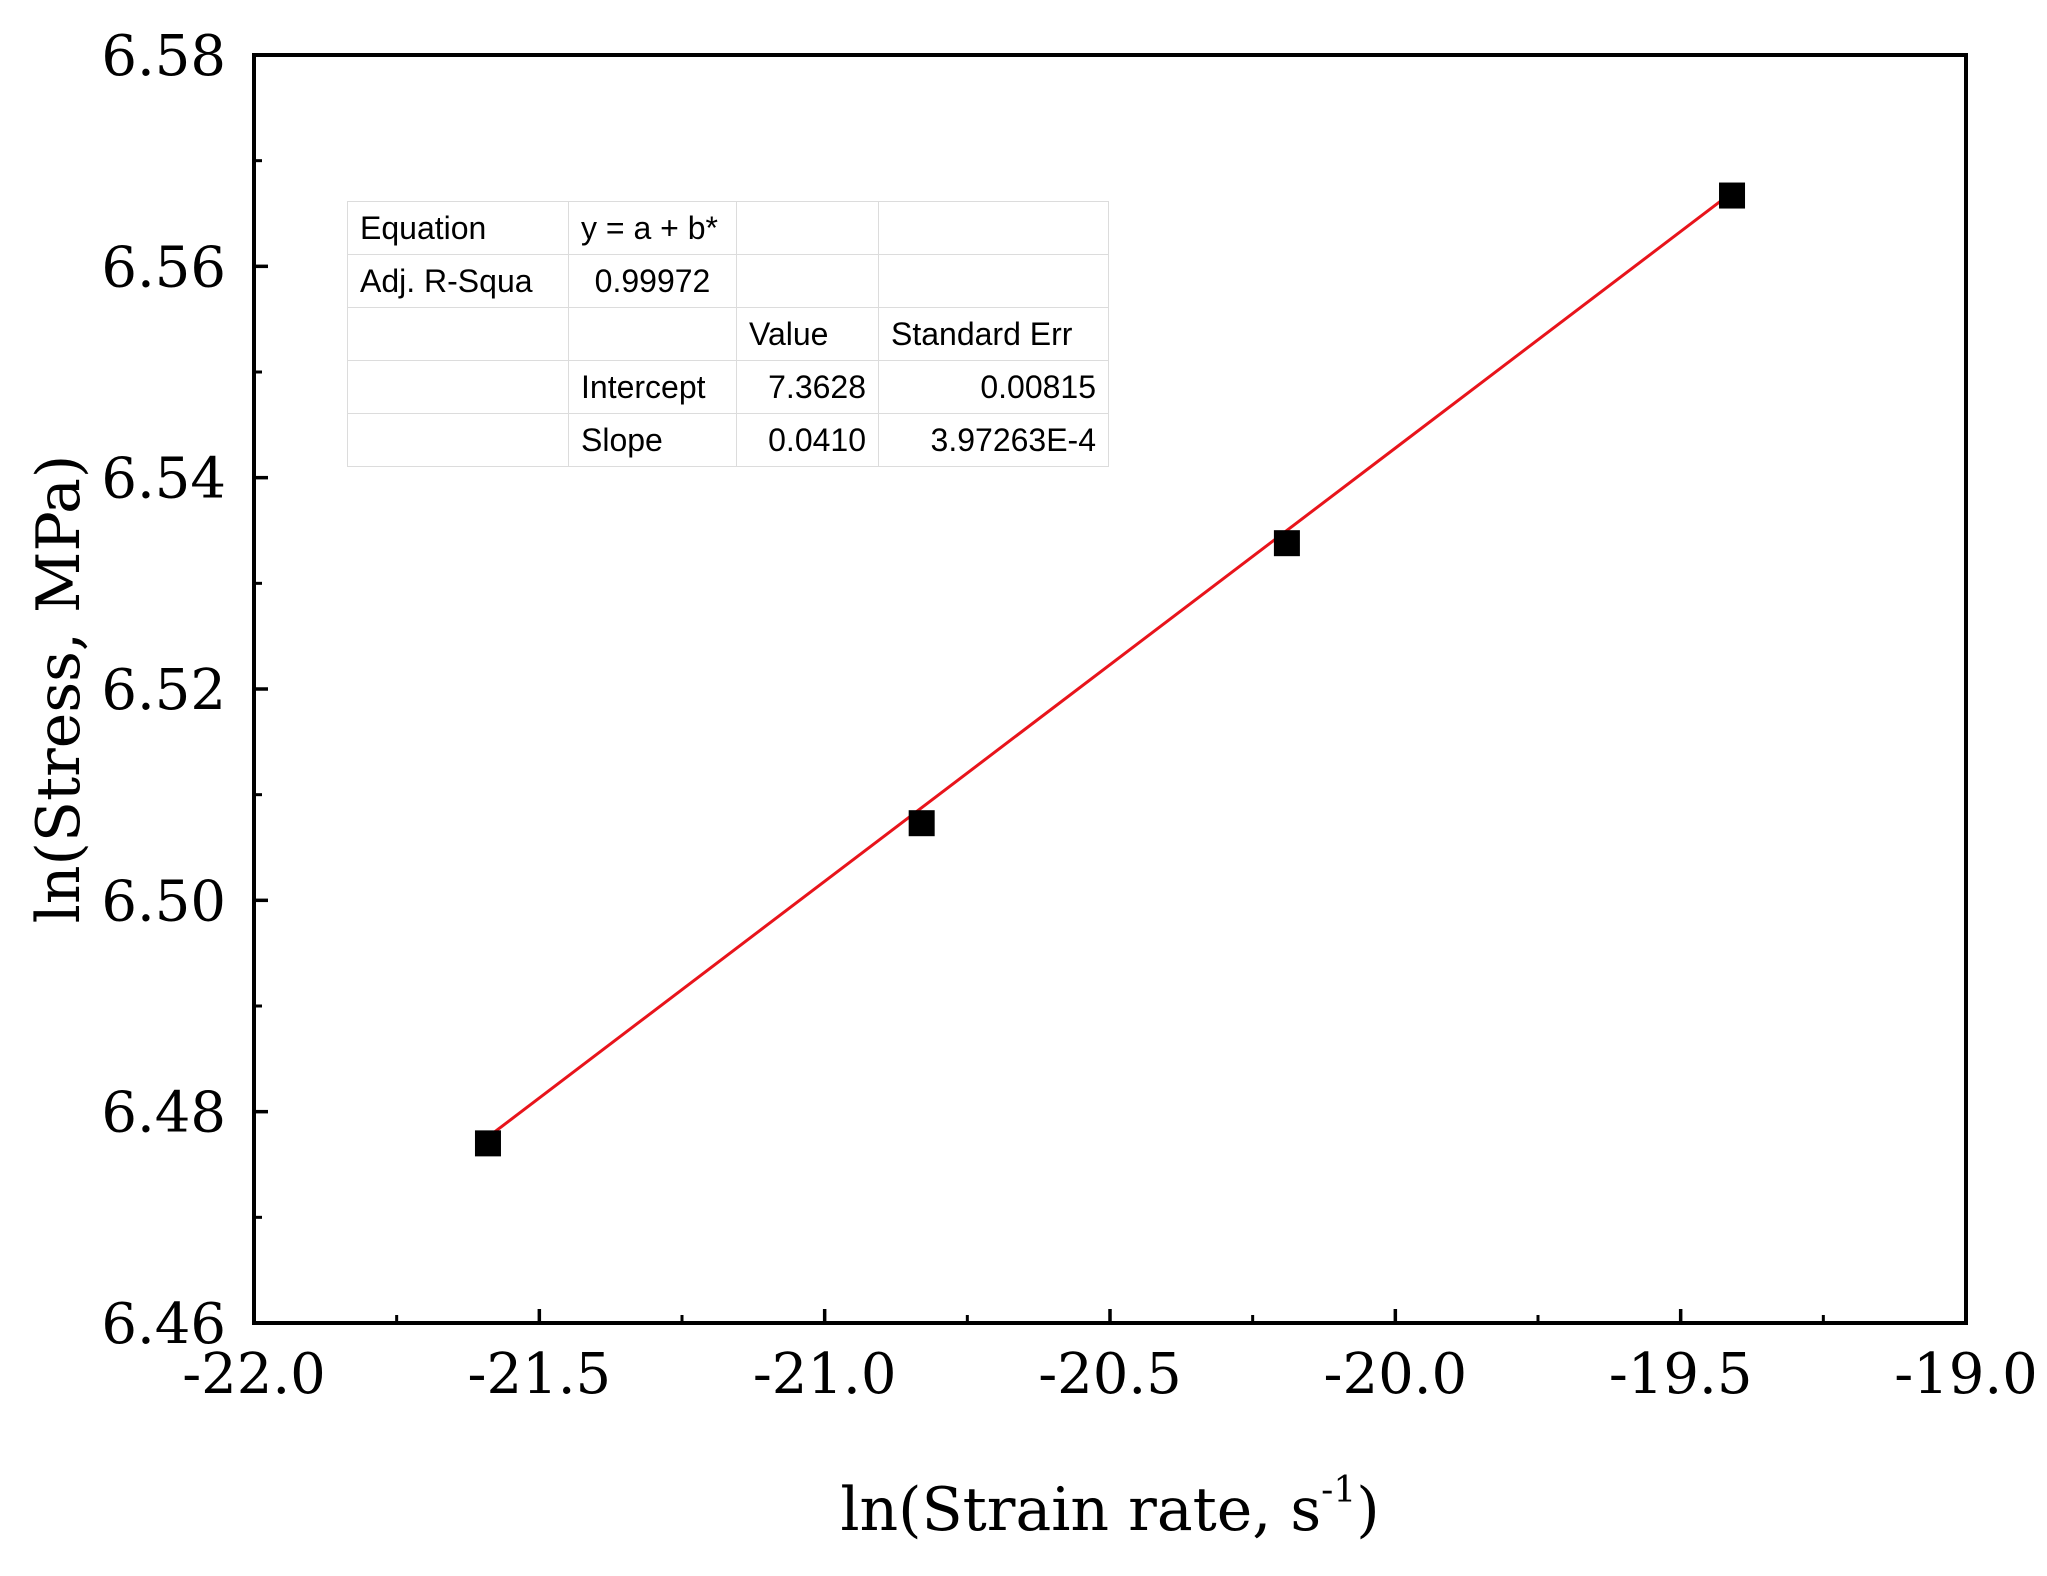 The width and height of the screenshot is (2047, 1576). I want to click on x-axis-title-superscript: -1, so click(1338, 1490).